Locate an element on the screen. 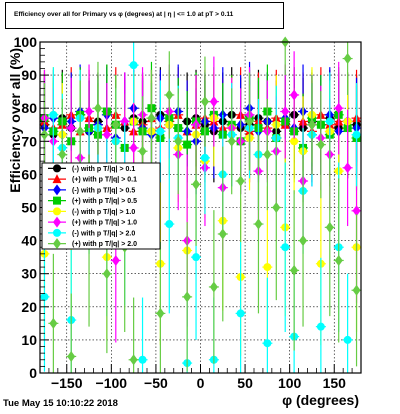 This screenshot has height=414, width=400. x-tick-label: −50 is located at coordinates (156, 383).